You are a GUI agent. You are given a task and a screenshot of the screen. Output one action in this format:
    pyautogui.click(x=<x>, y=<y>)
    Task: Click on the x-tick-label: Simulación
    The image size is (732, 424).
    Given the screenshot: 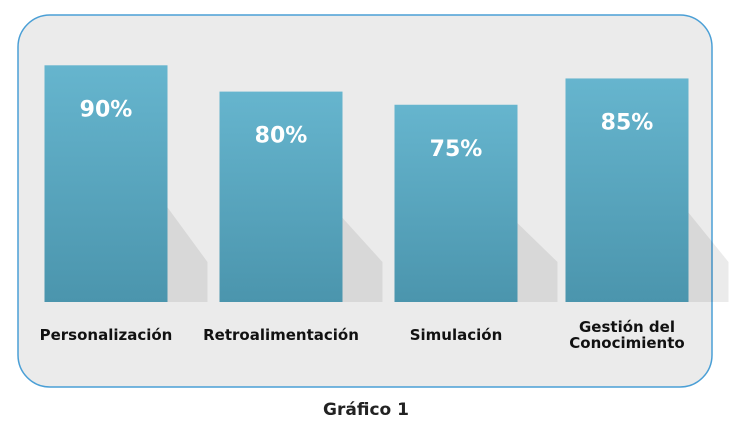 What is the action you would take?
    pyautogui.click(x=456, y=335)
    